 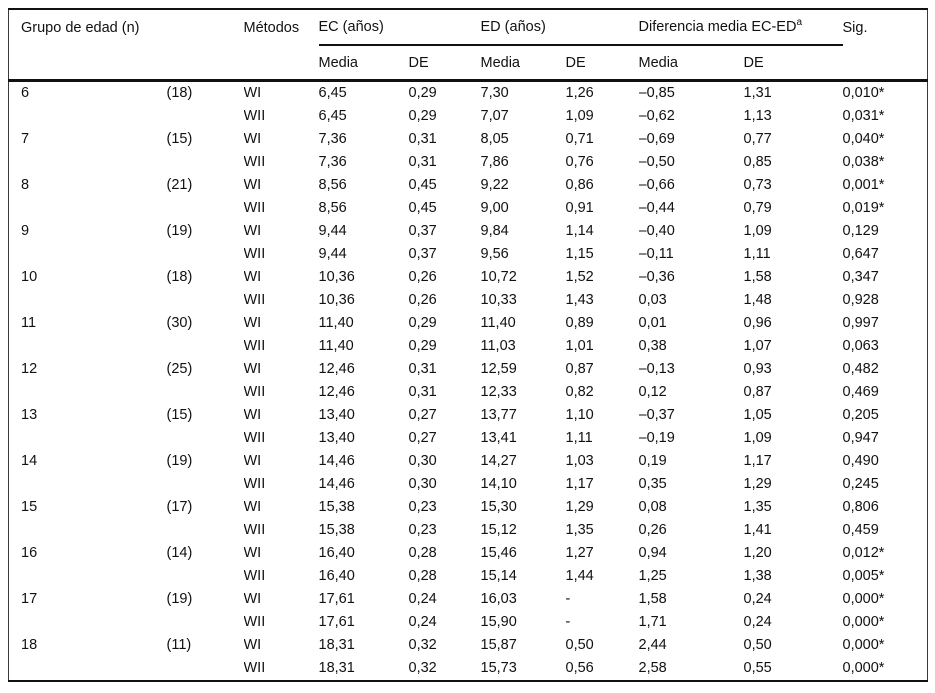 What do you see at coordinates (860, 231) in the screenshot?
I see `cell-sig: 0,129` at bounding box center [860, 231].